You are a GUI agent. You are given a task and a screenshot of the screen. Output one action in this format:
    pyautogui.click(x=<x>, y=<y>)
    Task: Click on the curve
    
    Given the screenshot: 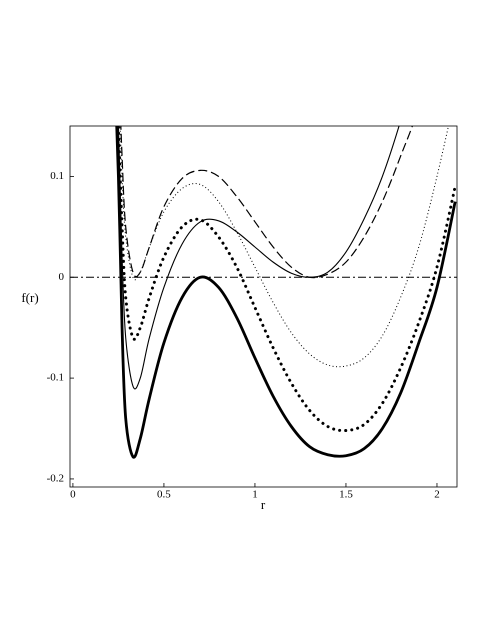 What is the action you would take?
    pyautogui.click(x=266, y=202)
    